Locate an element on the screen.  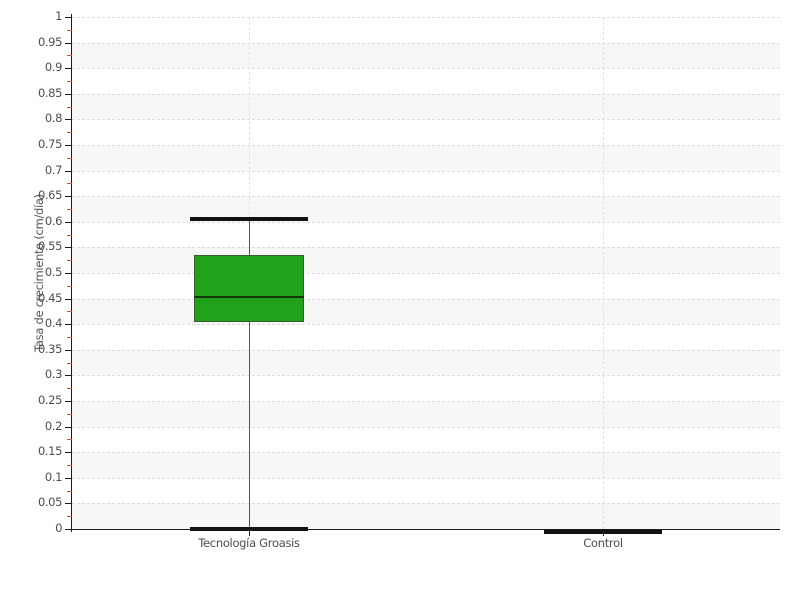
y-tick-label: 0.1 is located at coordinates (53, 476).